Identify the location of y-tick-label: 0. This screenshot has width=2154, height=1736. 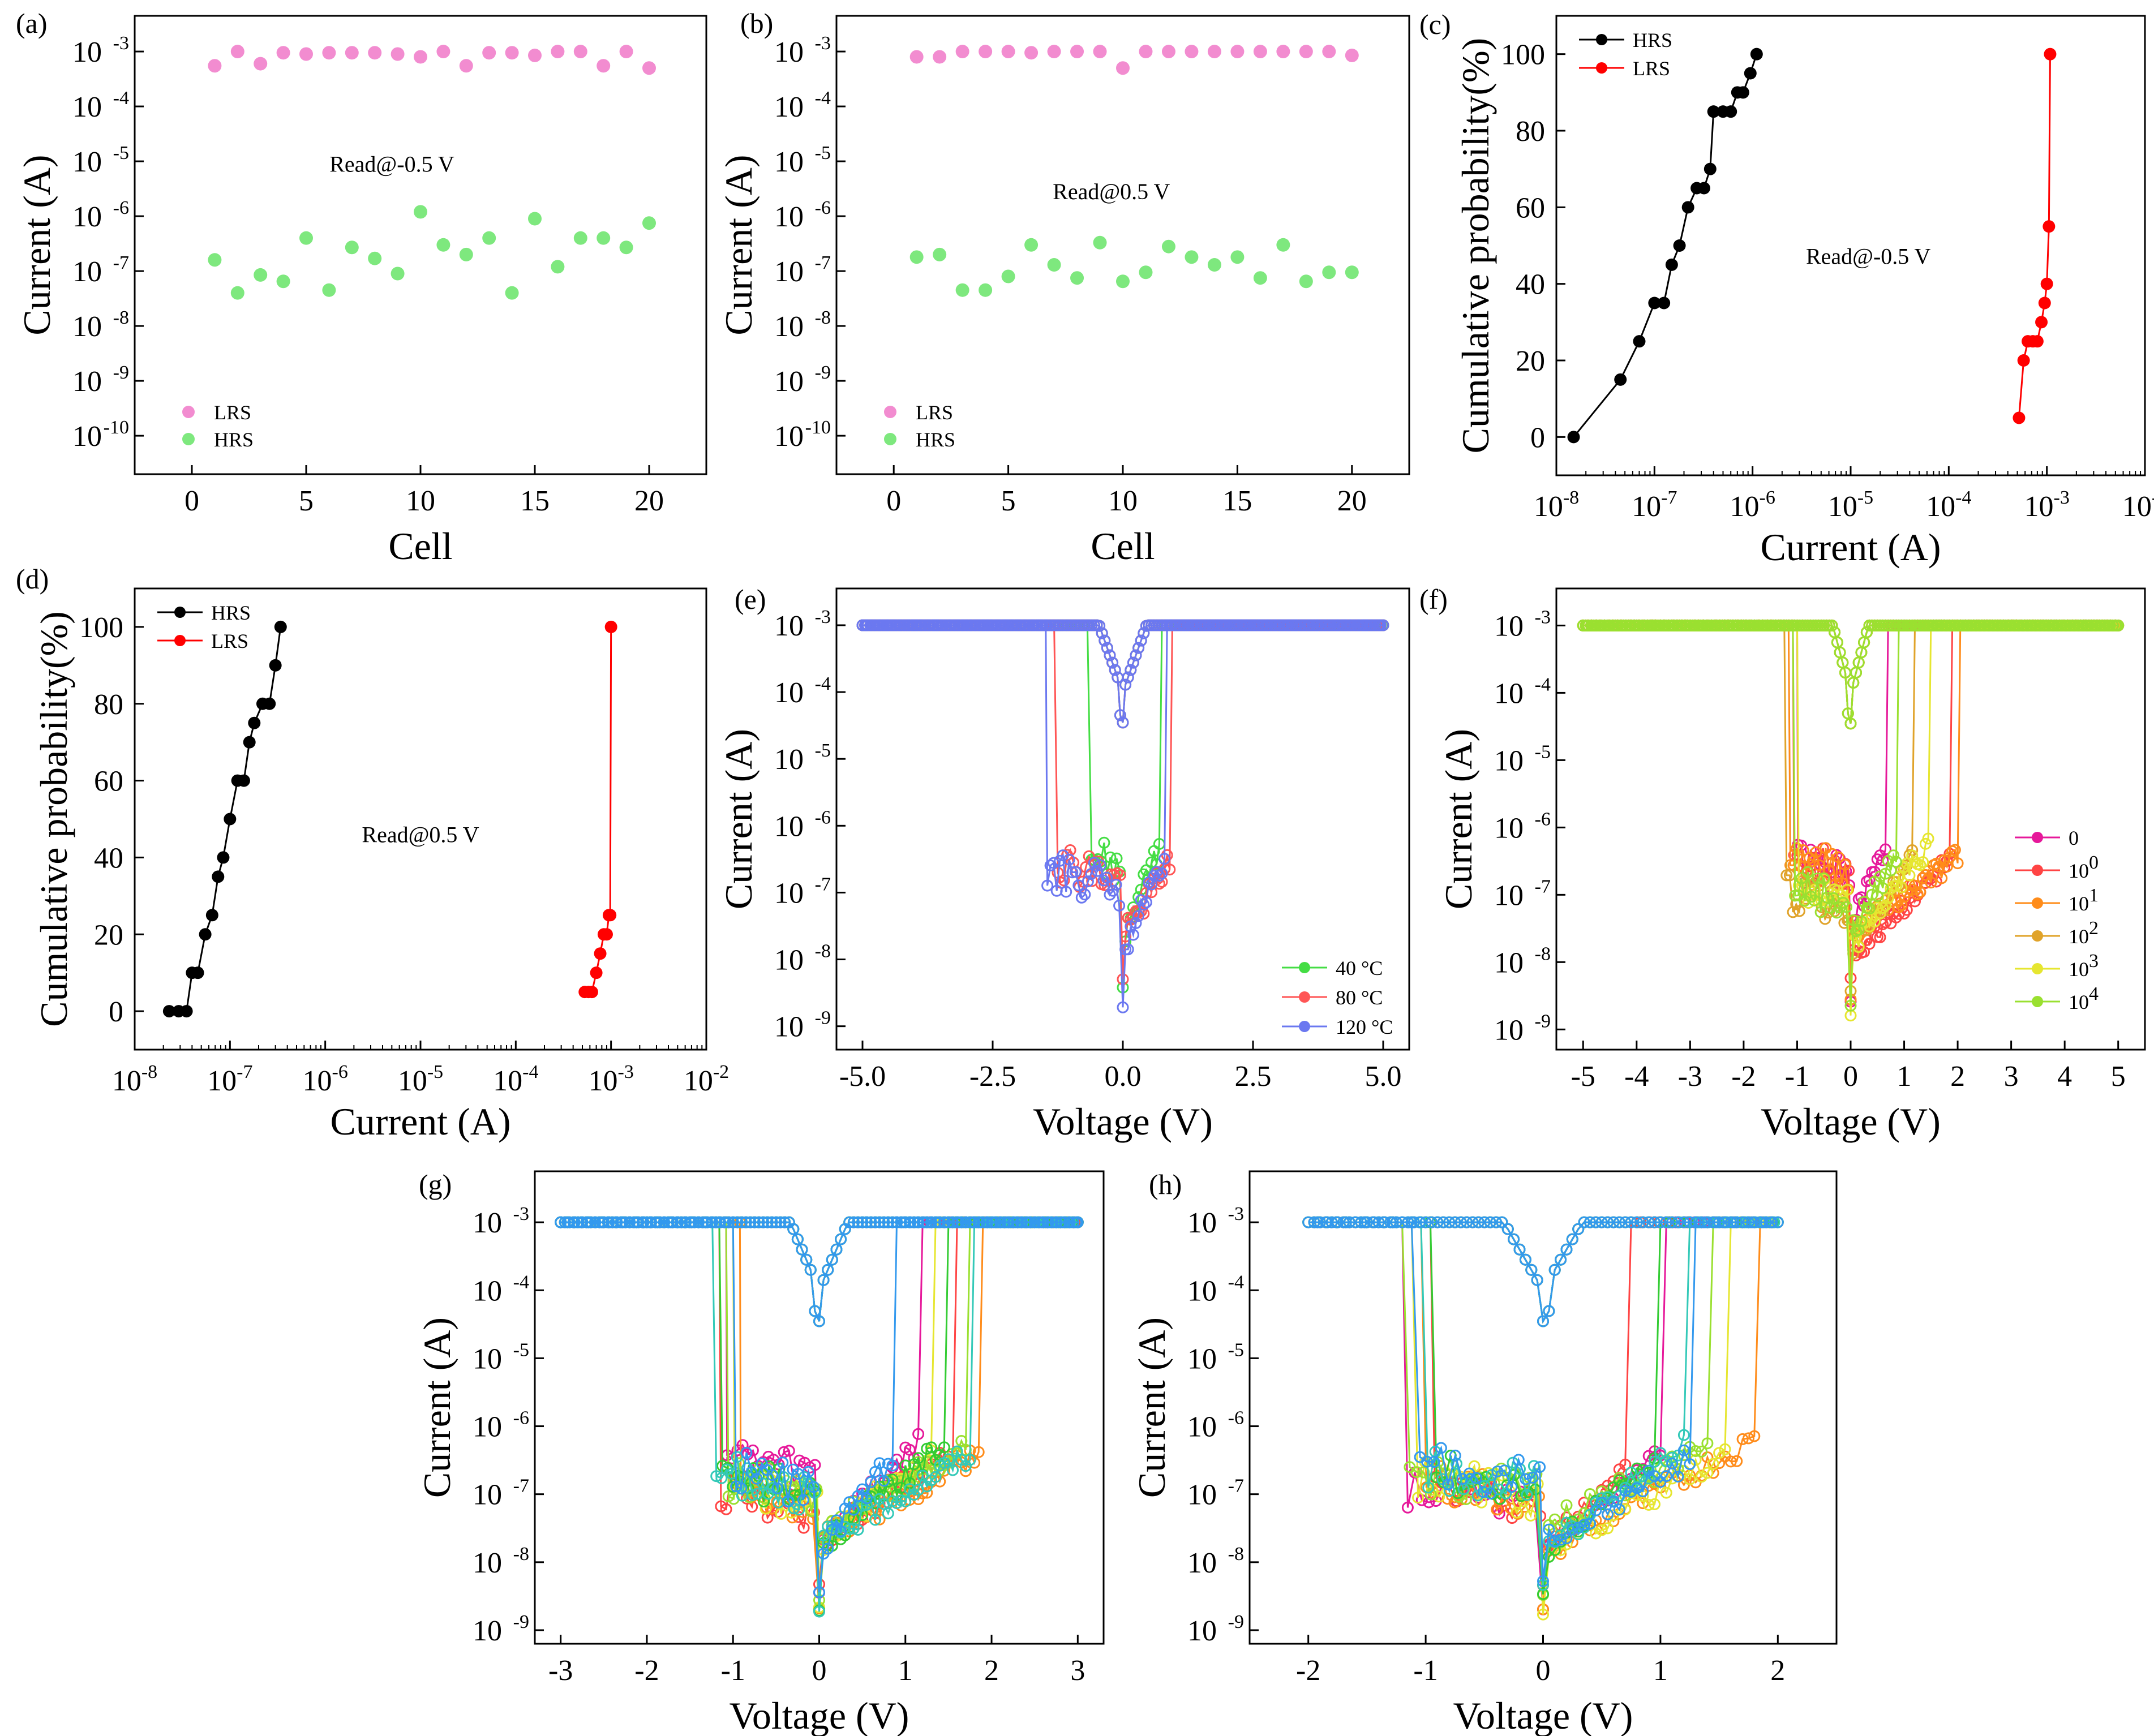
(116, 1012).